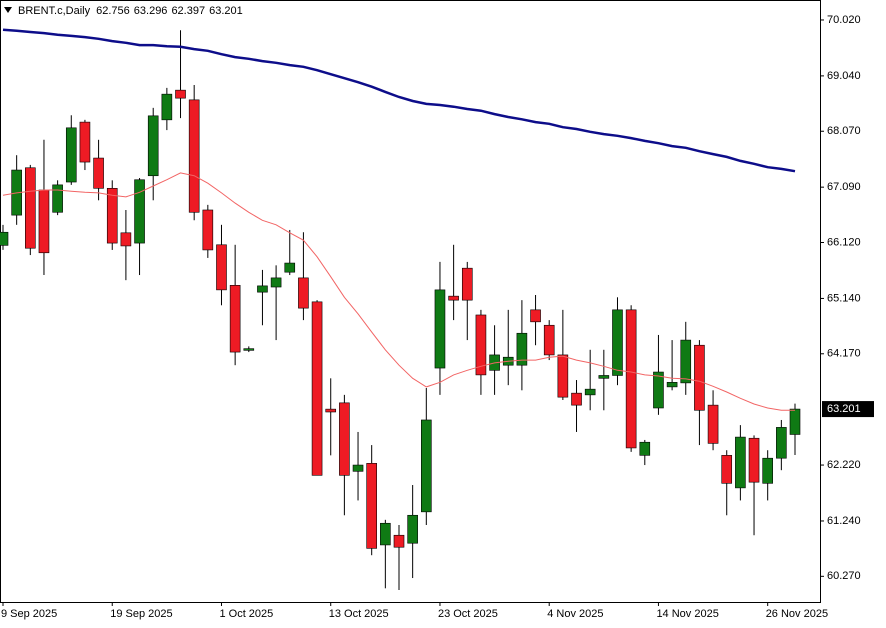  I want to click on y-tick-label: 67.090, so click(844, 187).